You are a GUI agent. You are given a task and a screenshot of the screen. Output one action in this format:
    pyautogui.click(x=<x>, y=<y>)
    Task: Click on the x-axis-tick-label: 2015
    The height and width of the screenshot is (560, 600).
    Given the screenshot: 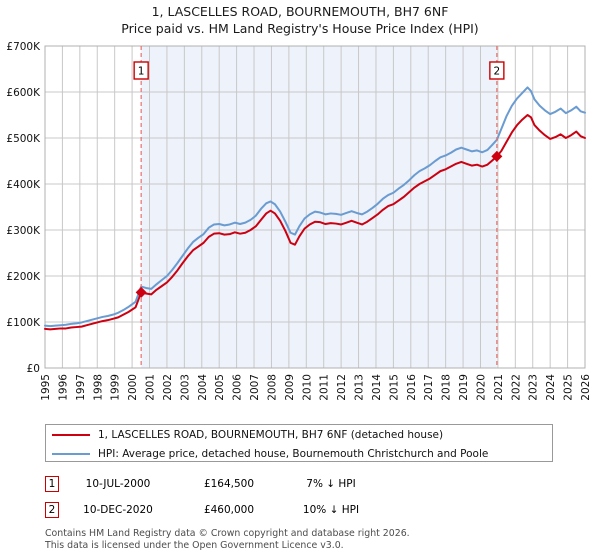 What is the action you would take?
    pyautogui.click(x=394, y=387)
    